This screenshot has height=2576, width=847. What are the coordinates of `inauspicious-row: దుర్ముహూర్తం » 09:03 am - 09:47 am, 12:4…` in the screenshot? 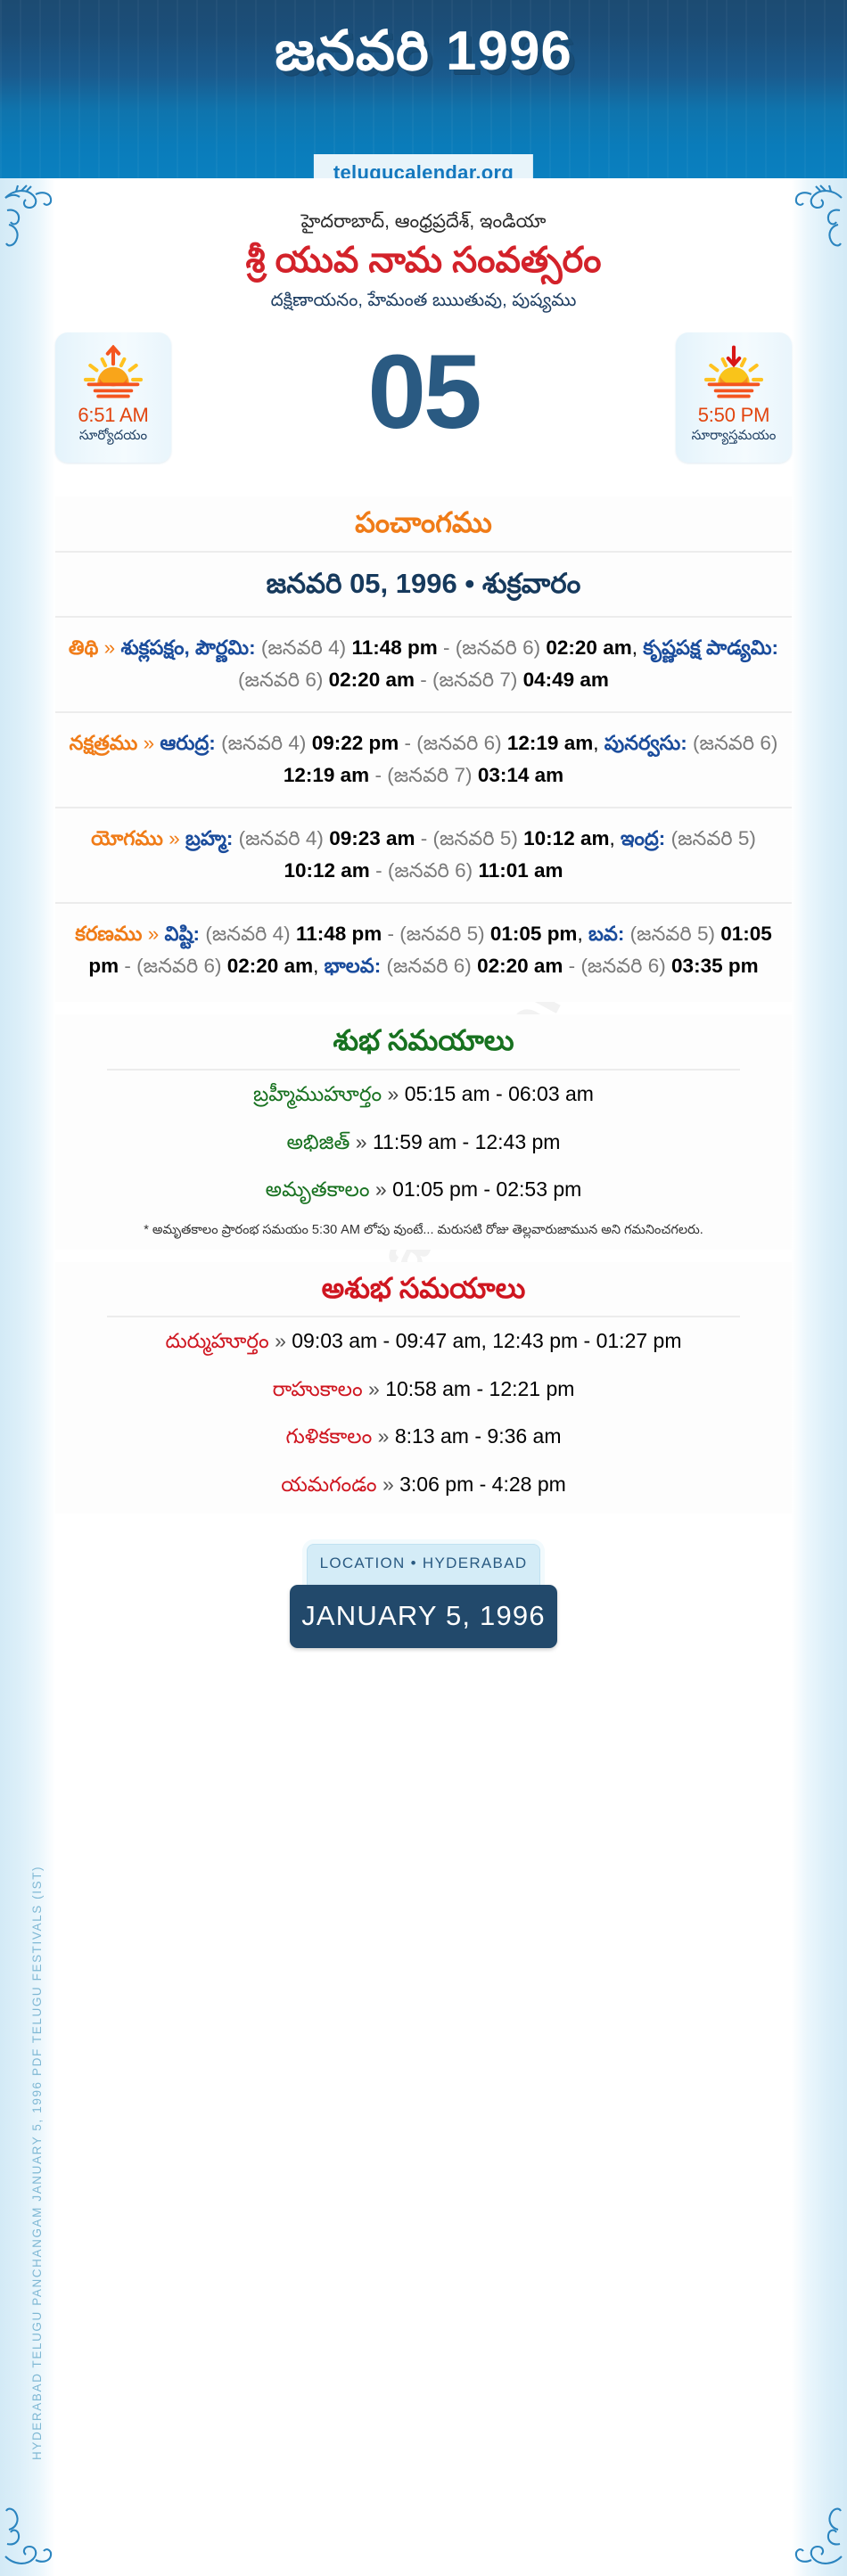 It's located at (424, 1341).